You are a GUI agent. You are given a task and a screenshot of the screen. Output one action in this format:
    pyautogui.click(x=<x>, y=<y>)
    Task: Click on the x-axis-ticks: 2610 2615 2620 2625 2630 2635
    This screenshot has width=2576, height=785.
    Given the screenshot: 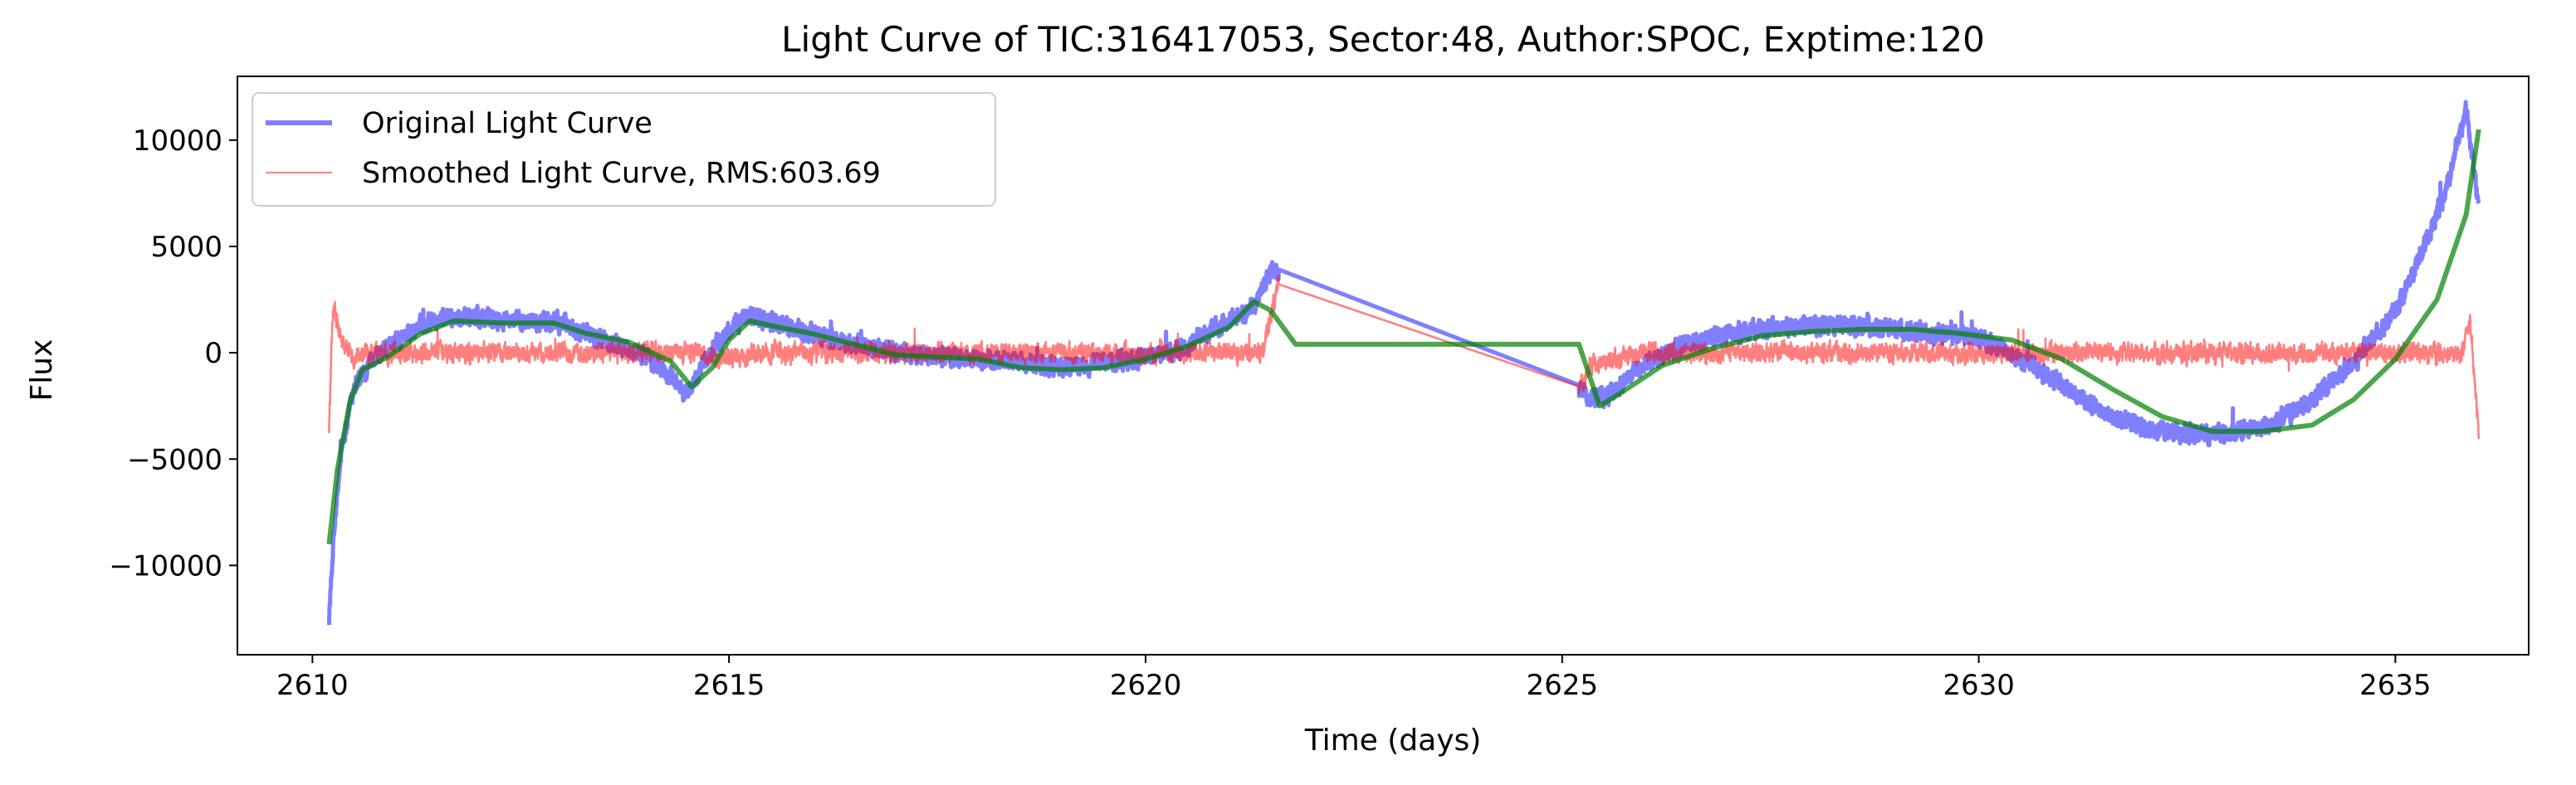 What is the action you would take?
    pyautogui.click(x=1354, y=678)
    